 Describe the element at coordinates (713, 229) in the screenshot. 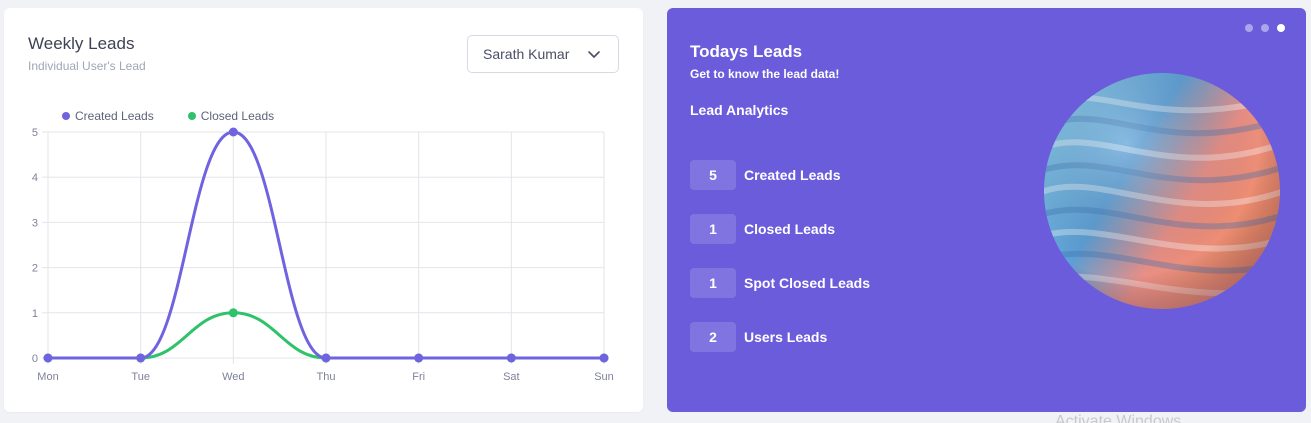

I see `stat-value-closed: 1` at that location.